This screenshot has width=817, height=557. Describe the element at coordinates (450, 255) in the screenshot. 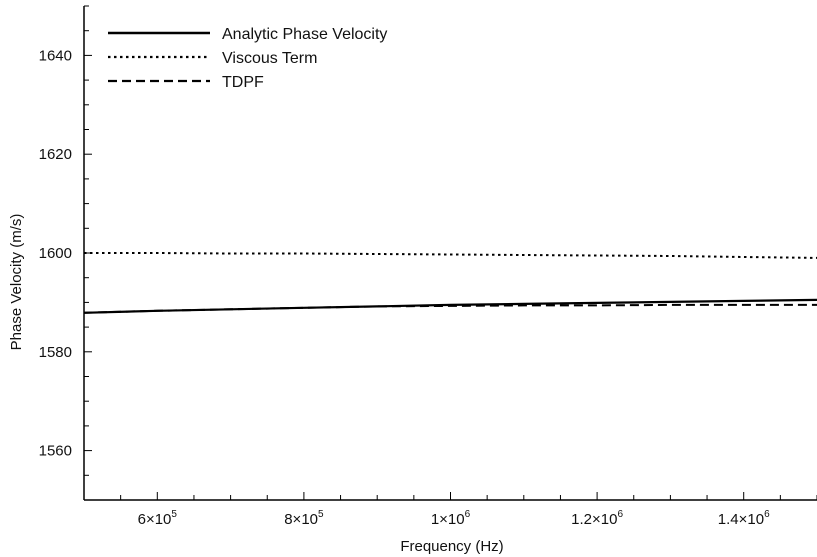

I see `series-line-viscous-term` at that location.